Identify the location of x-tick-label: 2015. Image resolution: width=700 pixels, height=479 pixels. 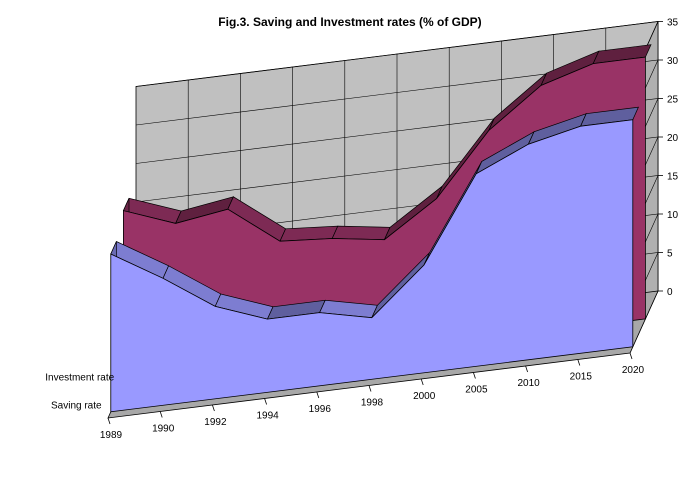
(581, 377).